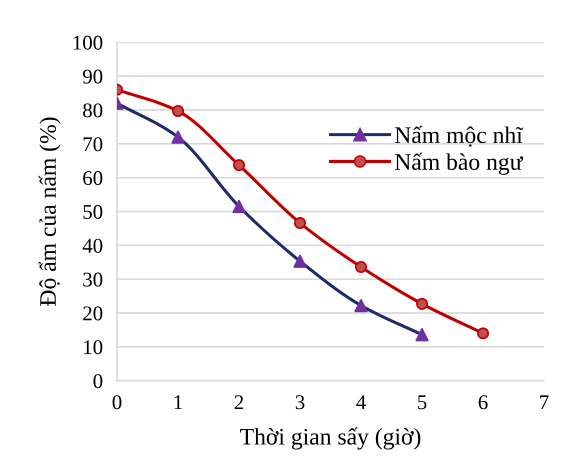 The image size is (585, 470). I want to click on y-tick-label: 30, so click(92, 279).